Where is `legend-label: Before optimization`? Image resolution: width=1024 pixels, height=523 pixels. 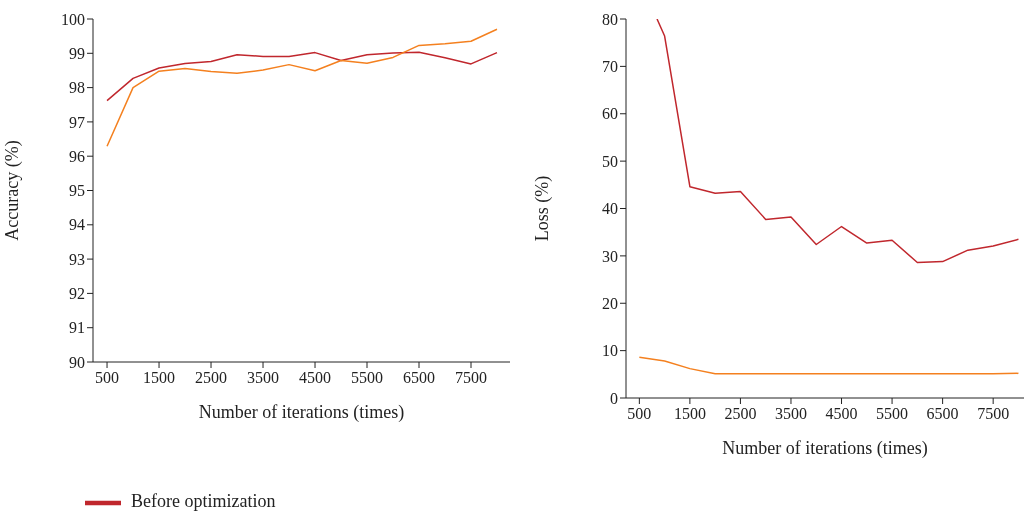 legend-label: Before optimization is located at coordinates (203, 501).